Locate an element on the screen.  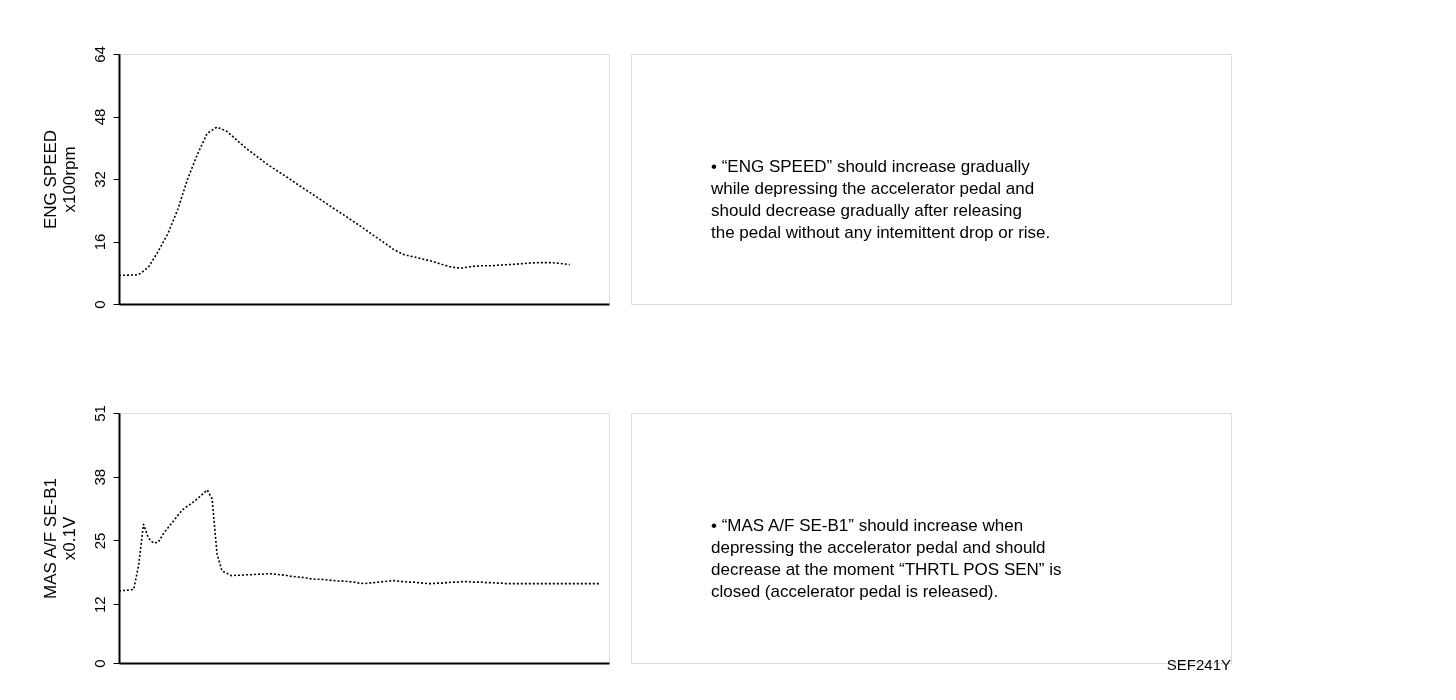
text: SEF241Y is located at coordinates (1198, 664).